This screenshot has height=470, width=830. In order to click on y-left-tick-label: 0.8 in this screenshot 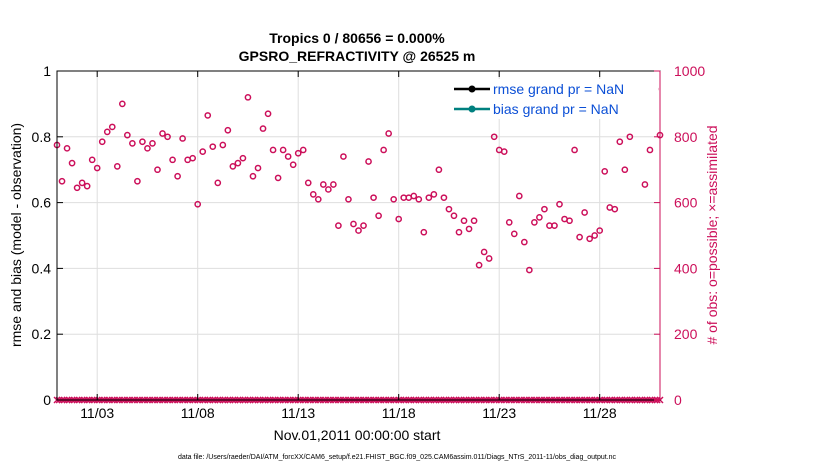, I will do `click(42, 137)`.